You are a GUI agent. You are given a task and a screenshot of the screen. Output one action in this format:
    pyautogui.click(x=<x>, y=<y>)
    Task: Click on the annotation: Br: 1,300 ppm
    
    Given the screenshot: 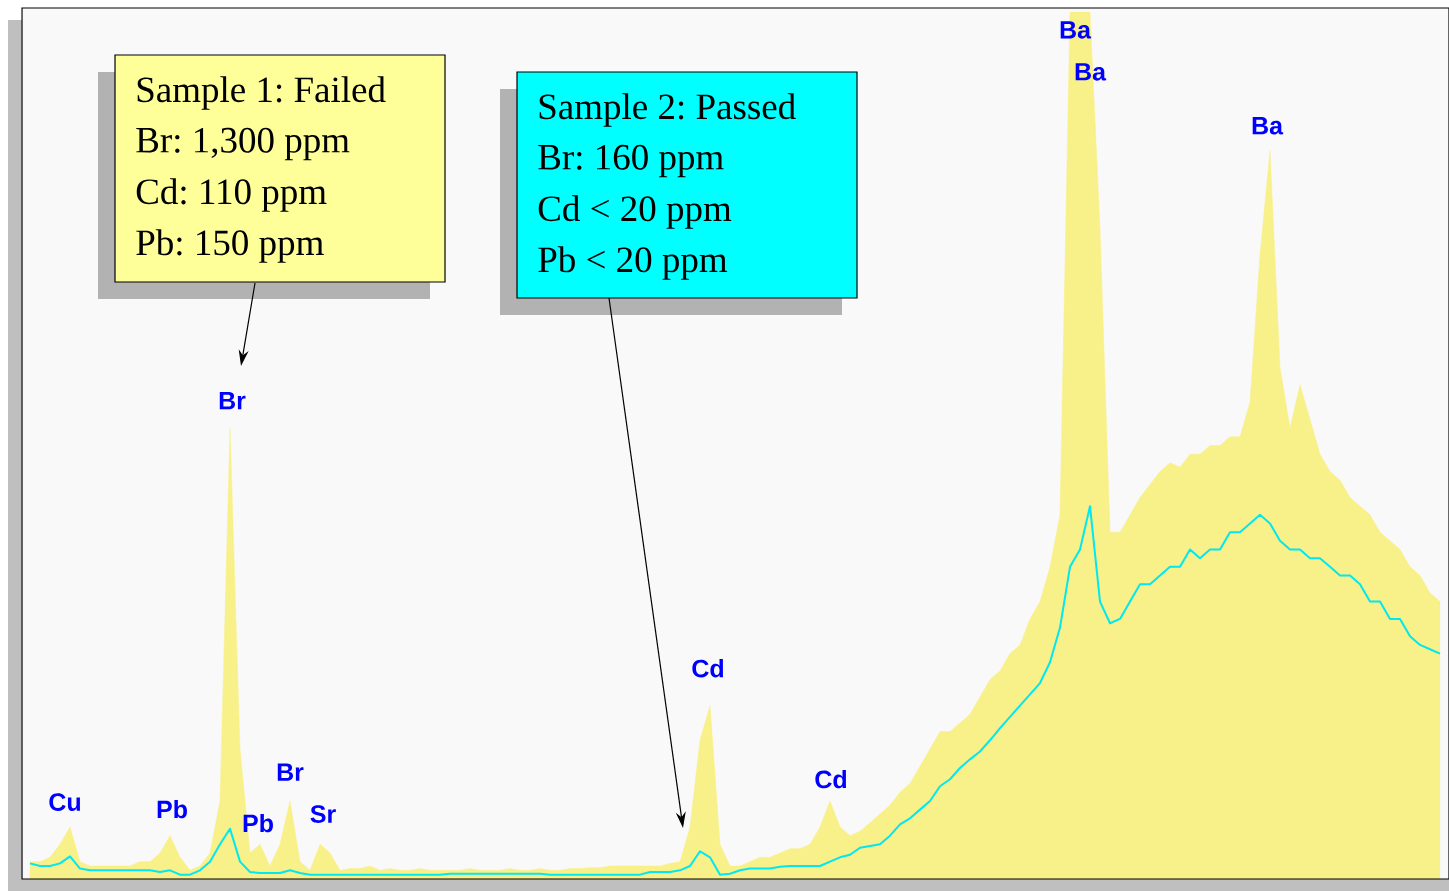 What is the action you would take?
    pyautogui.click(x=243, y=144)
    